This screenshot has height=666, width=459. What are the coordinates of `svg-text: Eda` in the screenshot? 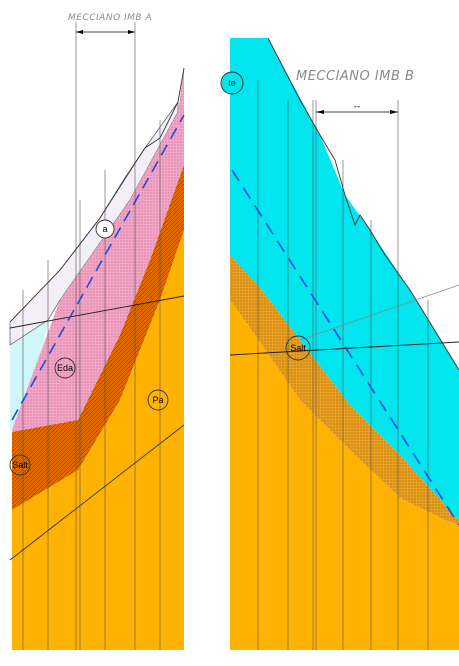 It's located at (65, 368).